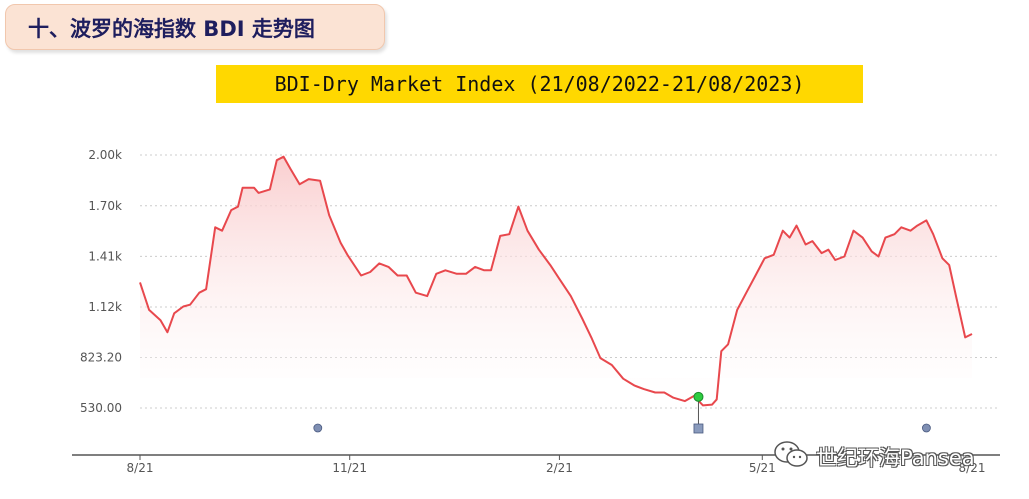 This screenshot has width=1029, height=499. Describe the element at coordinates (105, 206) in the screenshot. I see `y-tick-label: 1.70k` at that location.